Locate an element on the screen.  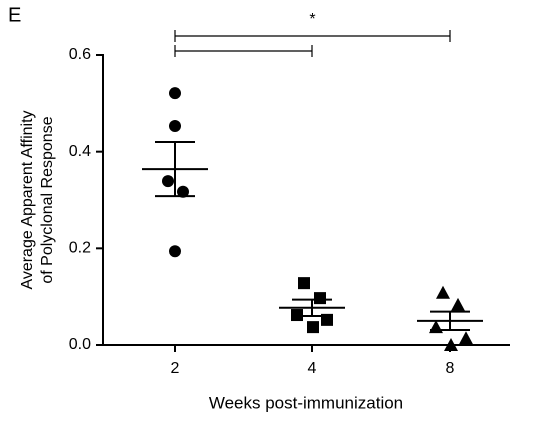
y-tick-label: 0.0 is located at coordinates (80, 344).